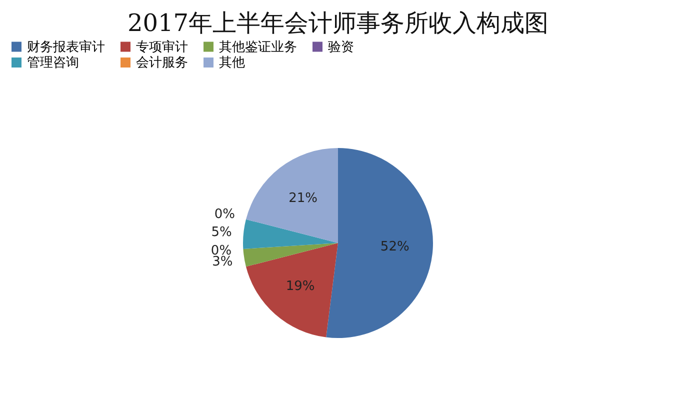  I want to click on data-label: 21%, so click(303, 198).